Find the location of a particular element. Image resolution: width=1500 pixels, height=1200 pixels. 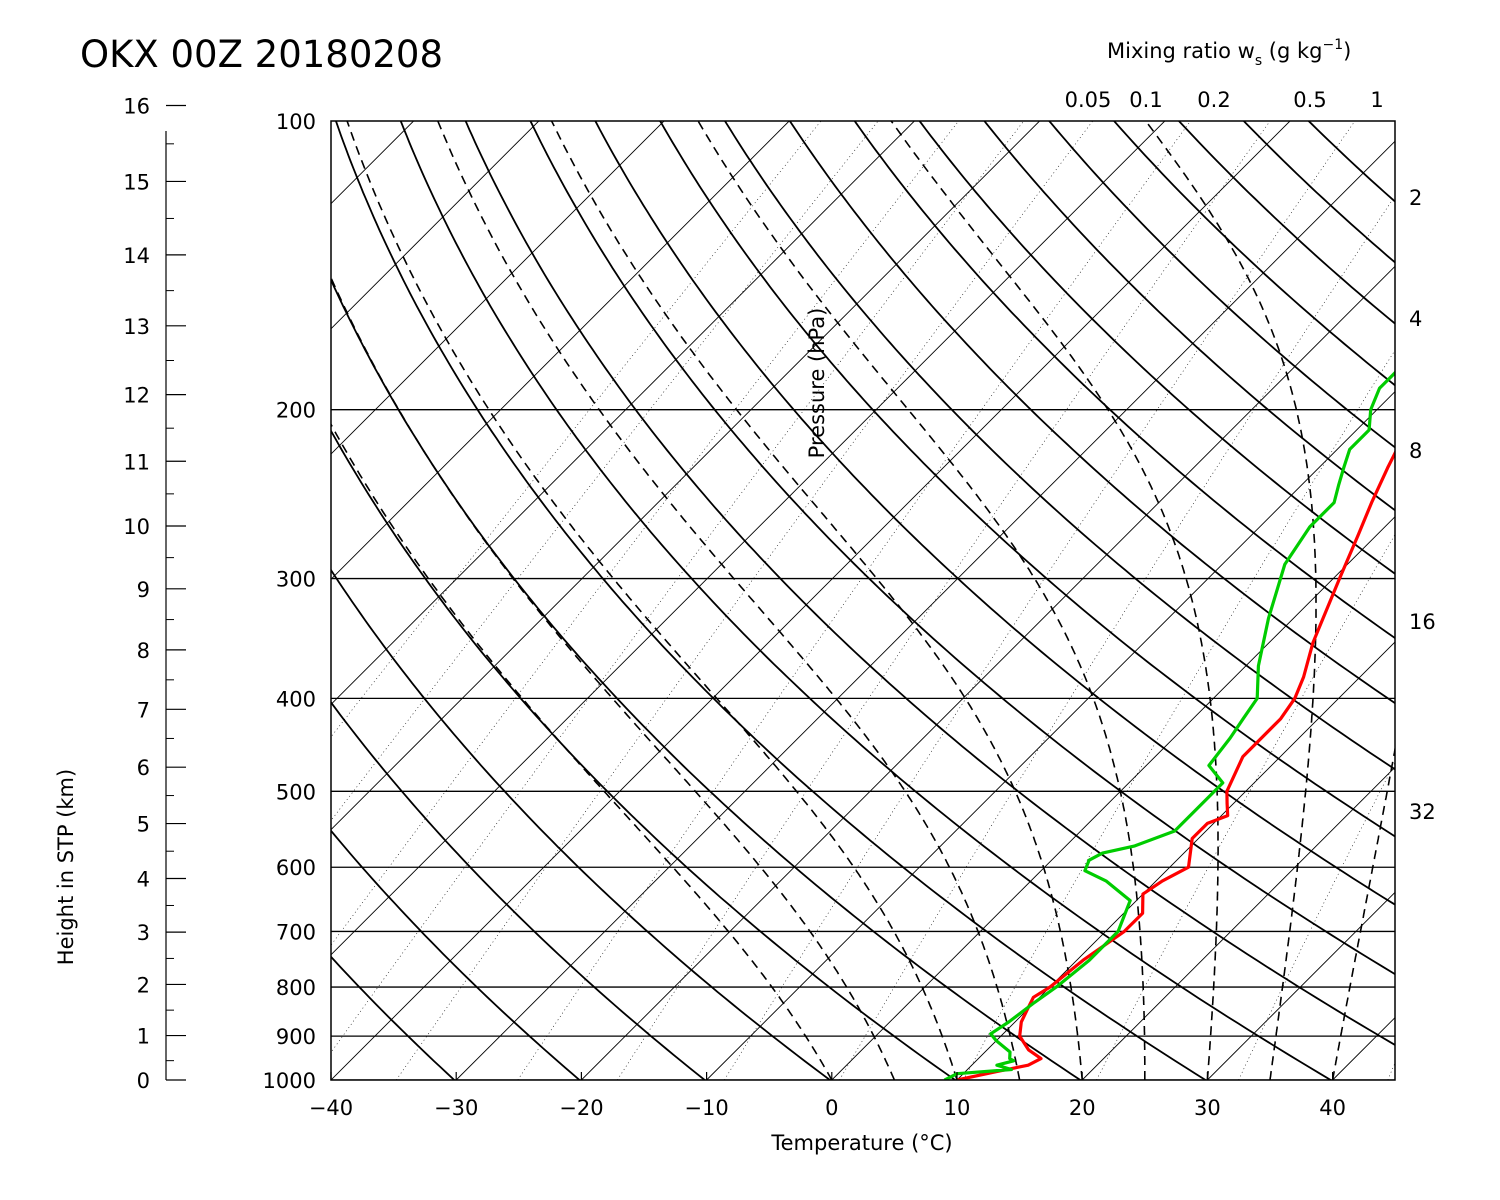

height-tick-label: 9 is located at coordinates (143, 590).